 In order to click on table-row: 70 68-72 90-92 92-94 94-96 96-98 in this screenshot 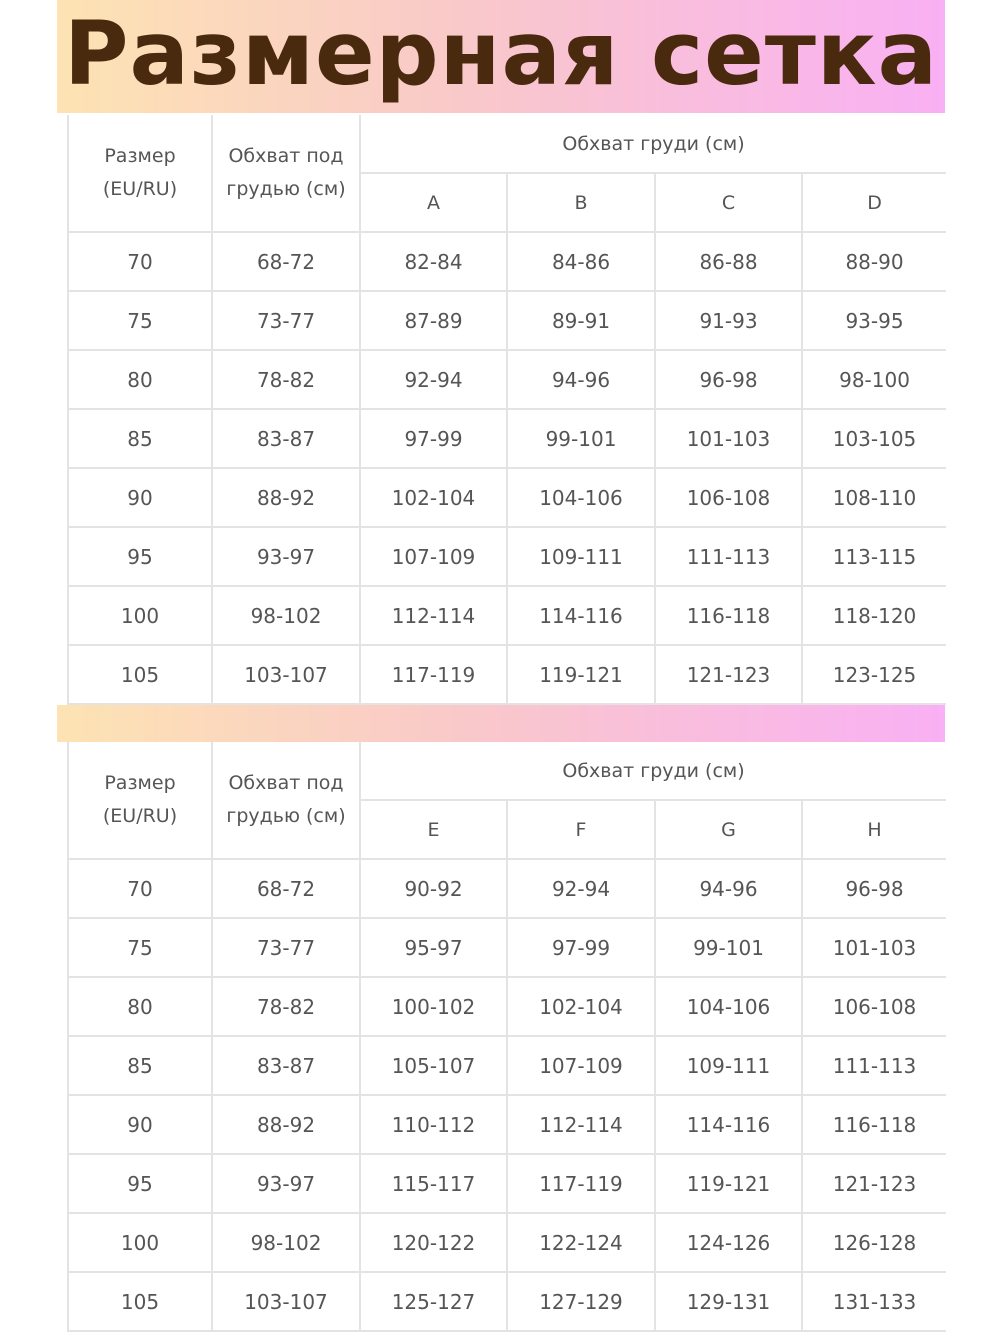, I will do `click(507, 888)`.